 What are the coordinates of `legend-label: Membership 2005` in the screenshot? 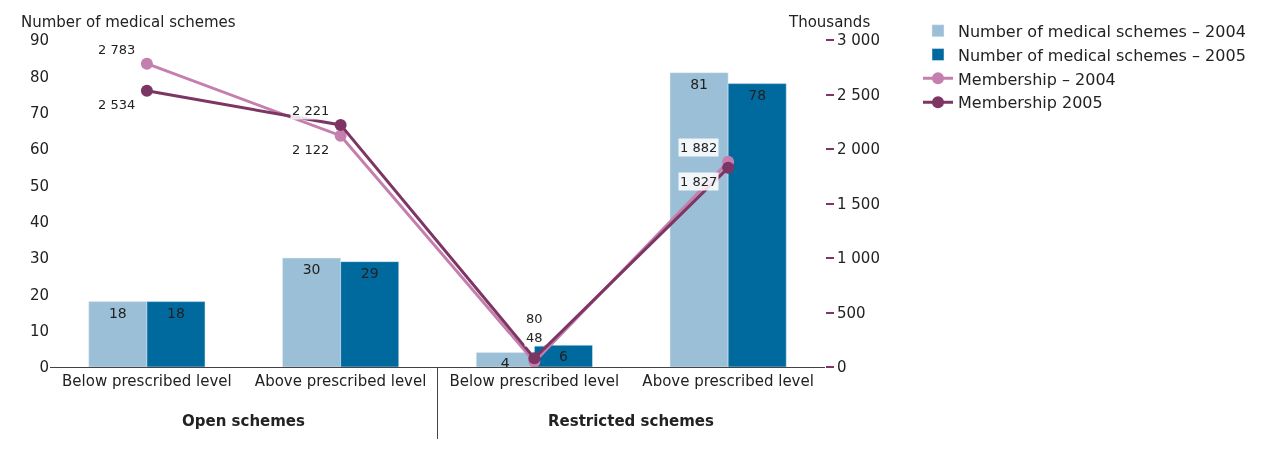 It's located at (1030, 103).